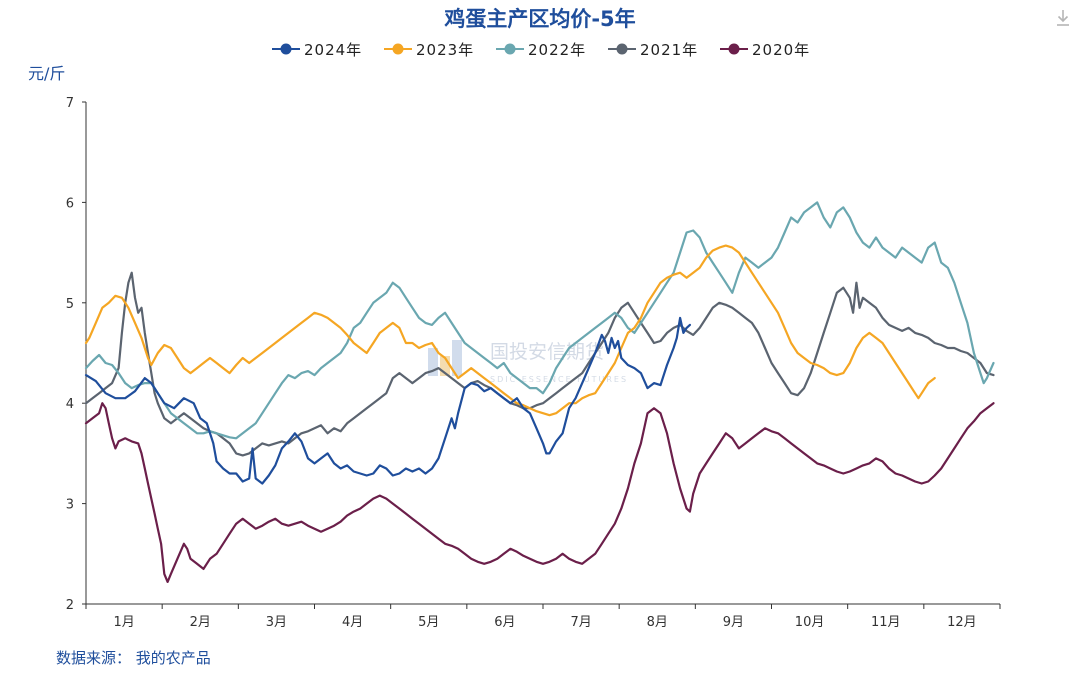 Image resolution: width=1080 pixels, height=675 pixels. Describe the element at coordinates (276, 622) in the screenshot. I see `x-tick-label: 3月` at that location.